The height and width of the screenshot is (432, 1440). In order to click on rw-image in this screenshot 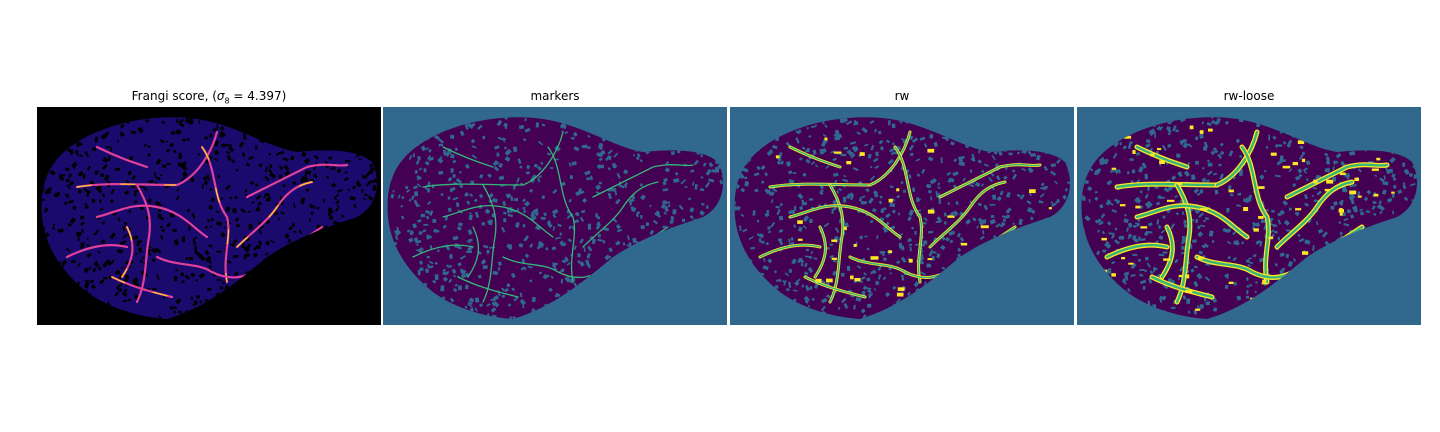, I will do `click(902, 216)`.